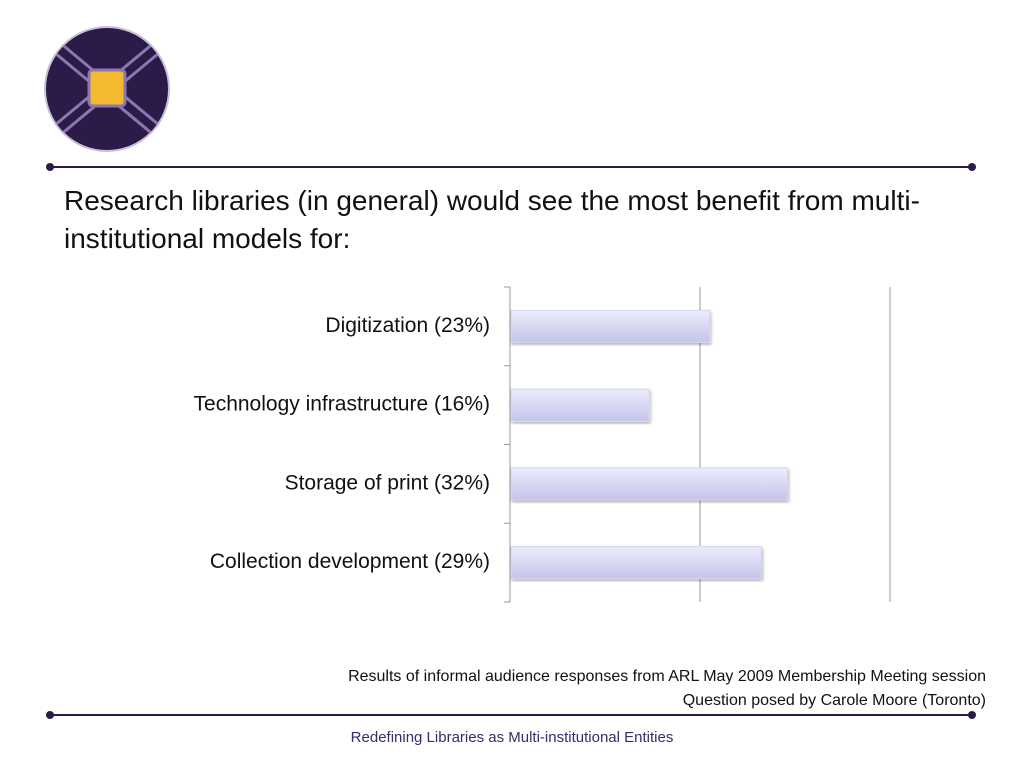 This screenshot has width=1024, height=768. What do you see at coordinates (342, 404) in the screenshot?
I see `y-tick-label: Technology infrastructure (16%)` at bounding box center [342, 404].